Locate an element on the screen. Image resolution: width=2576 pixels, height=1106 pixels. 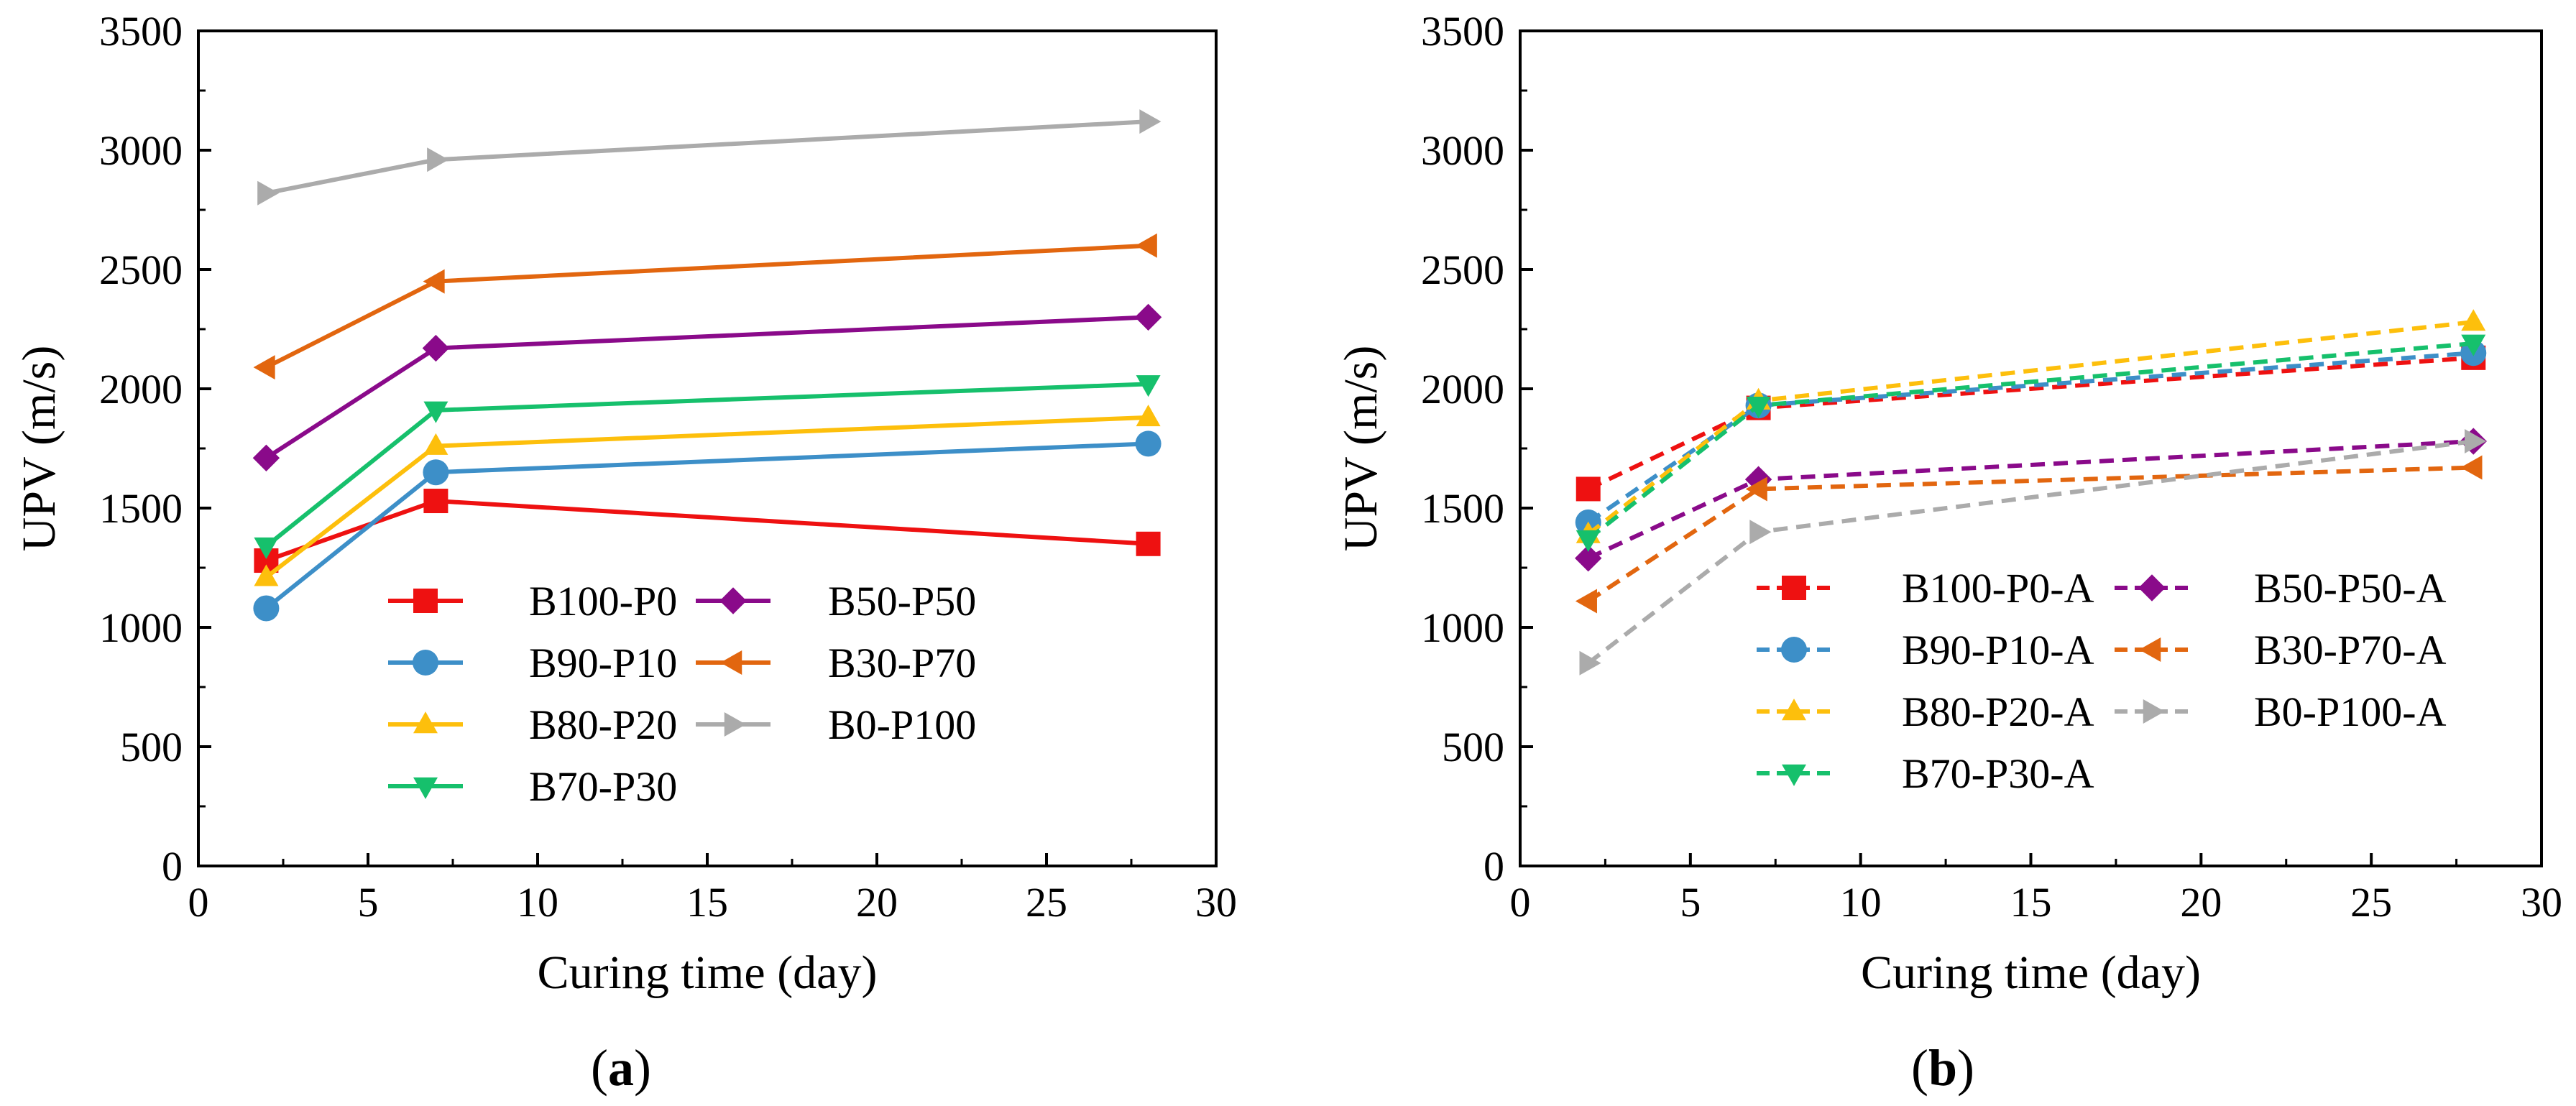
legend-marker-b90-p10 is located at coordinates (425, 663).